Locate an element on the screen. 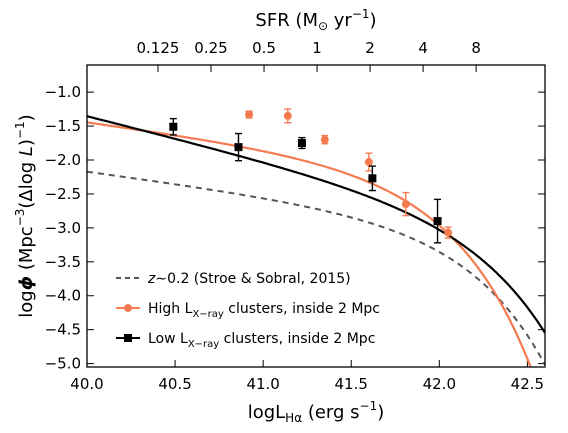  y-tick-label: −2.0 is located at coordinates (63, 160).